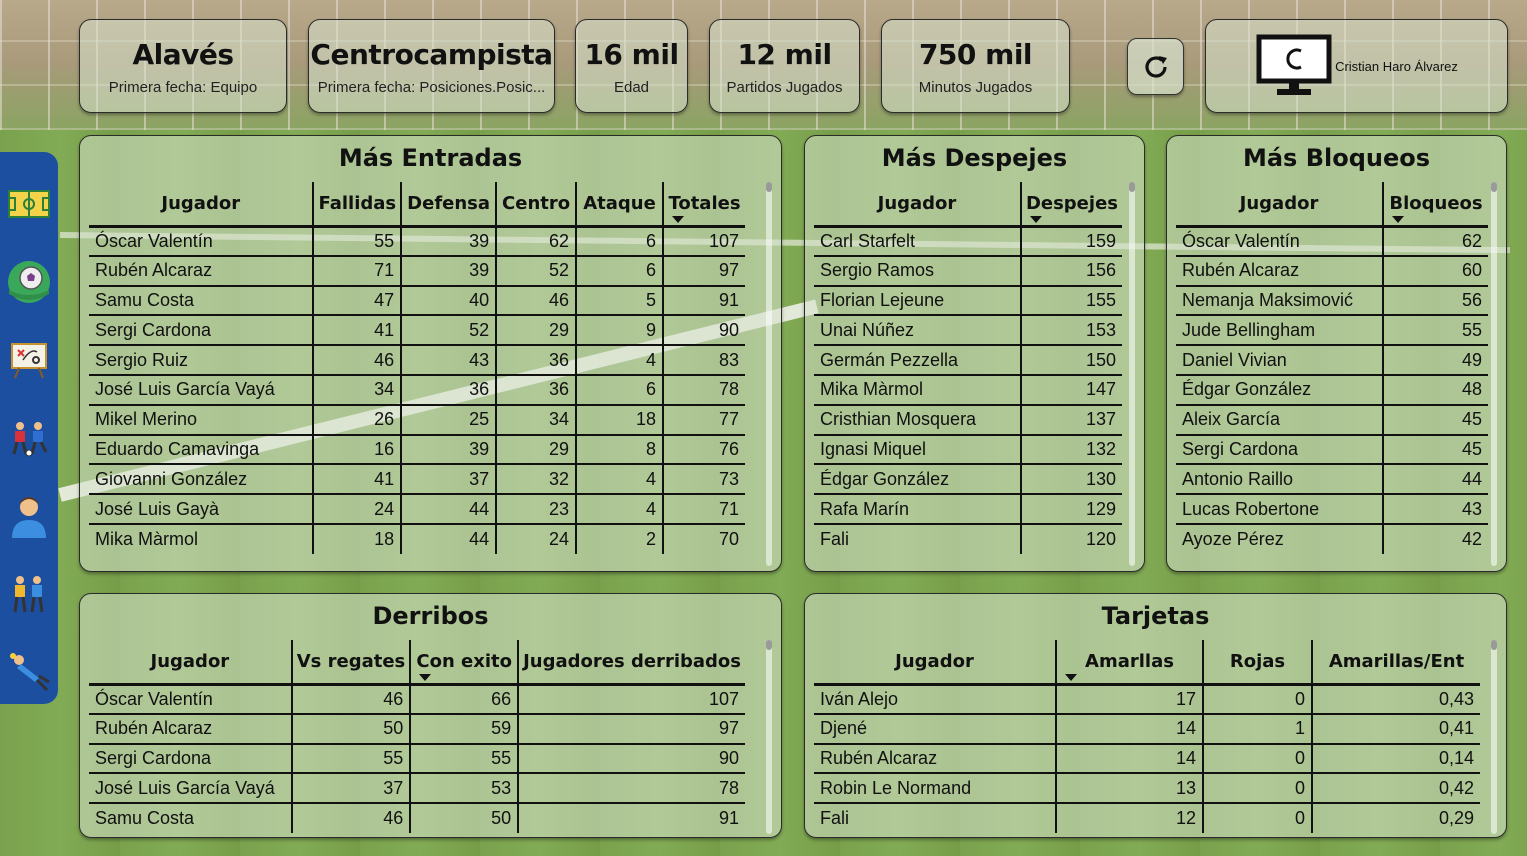 This screenshot has height=856, width=1527. I want to click on table-row: Giovanni González 41 37 32 4 73, so click(417, 479).